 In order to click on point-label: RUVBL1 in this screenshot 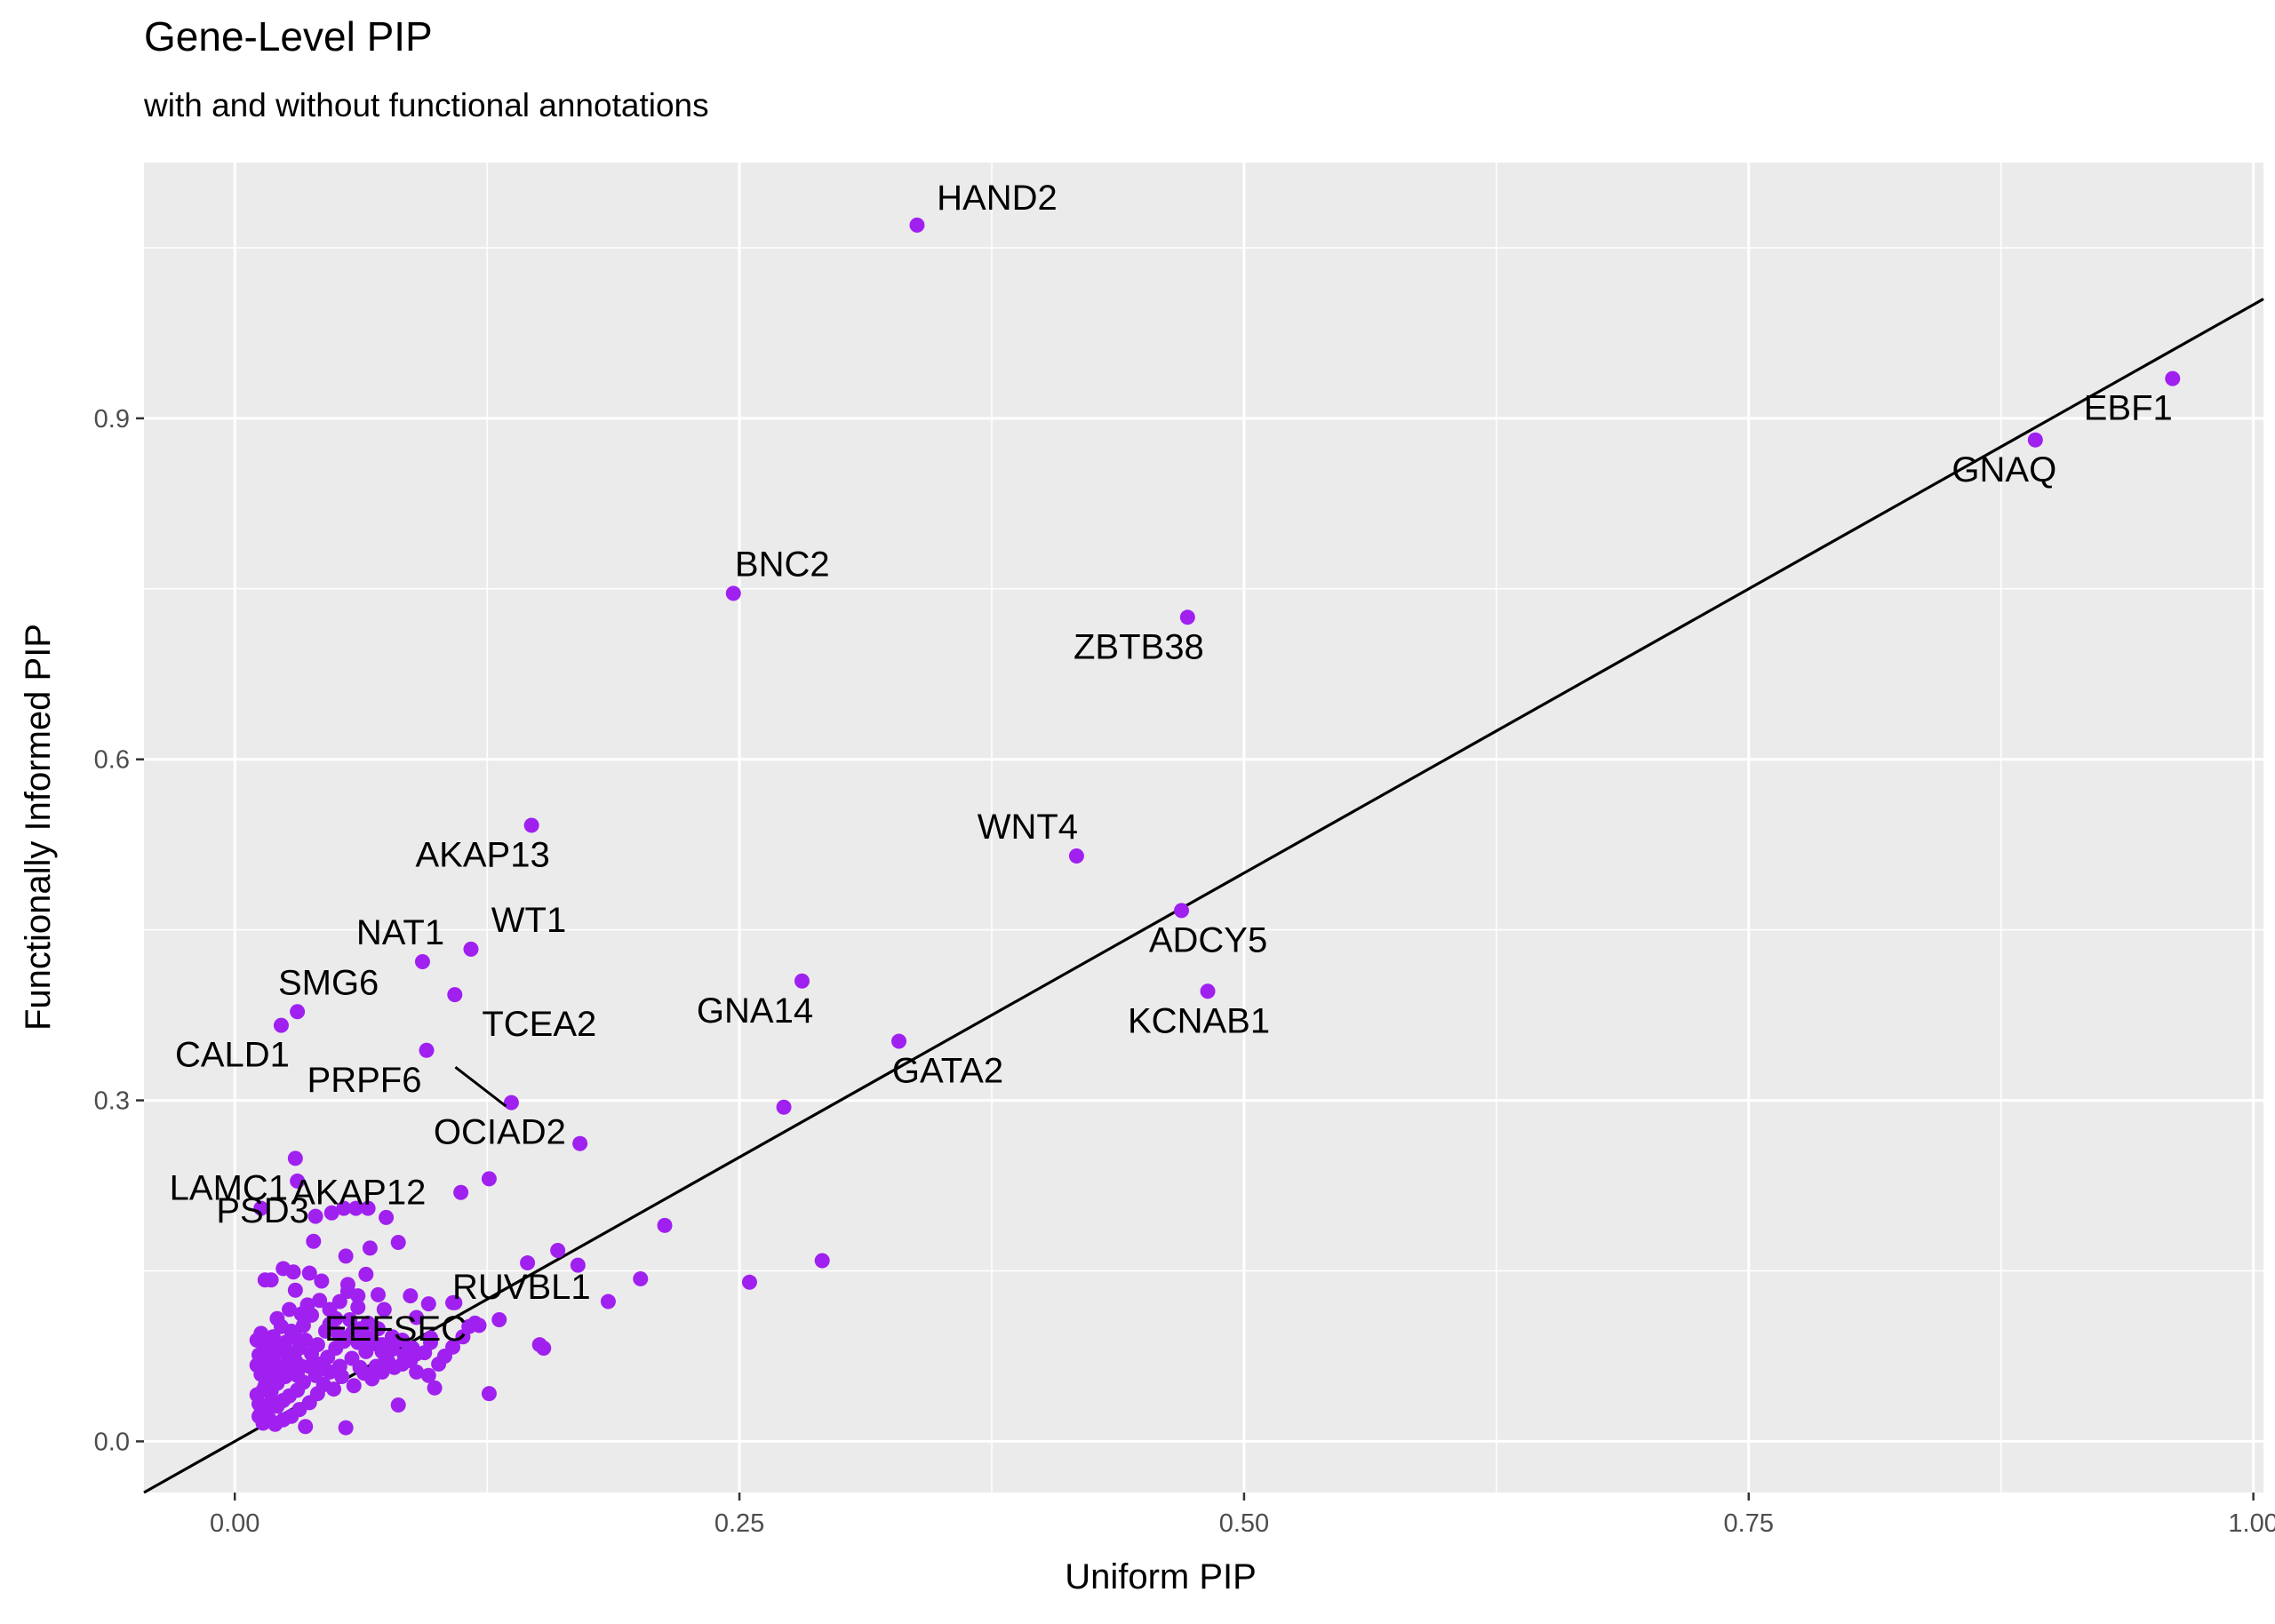, I will do `click(521, 1287)`.